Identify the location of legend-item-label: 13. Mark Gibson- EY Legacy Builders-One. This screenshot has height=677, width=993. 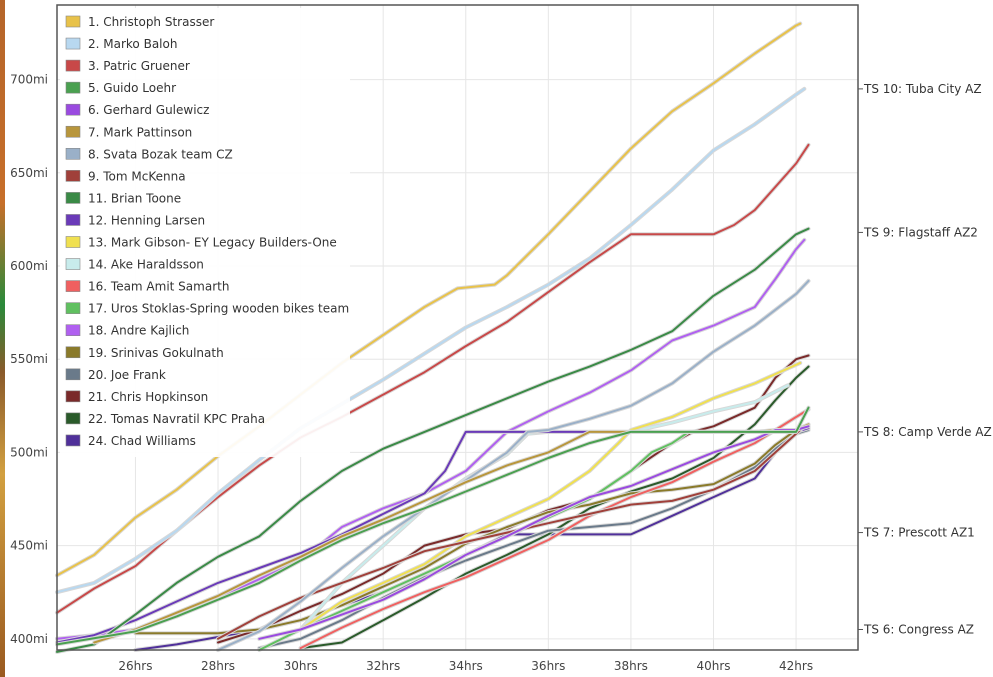
(212, 243).